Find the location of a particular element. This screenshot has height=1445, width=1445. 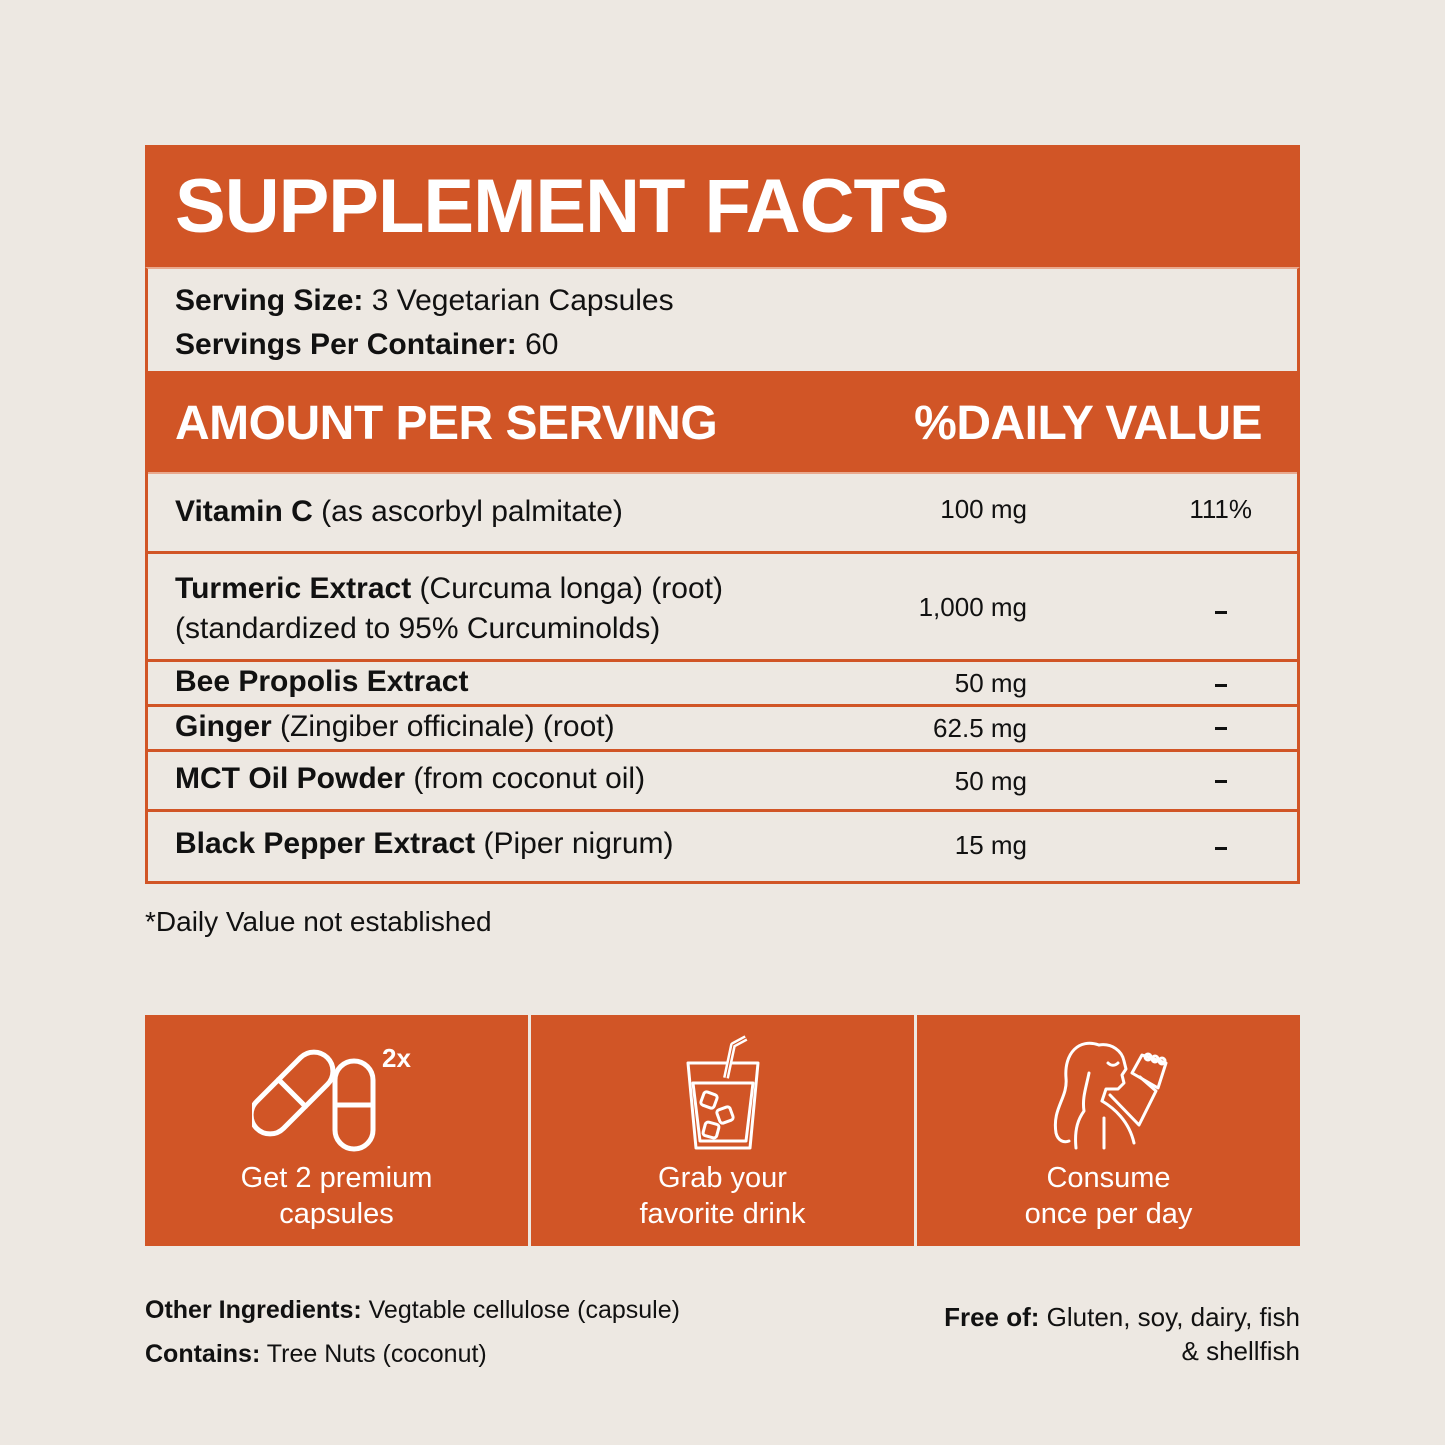

daily-value-header: %DAILY VALUE is located at coordinates (1088, 423).